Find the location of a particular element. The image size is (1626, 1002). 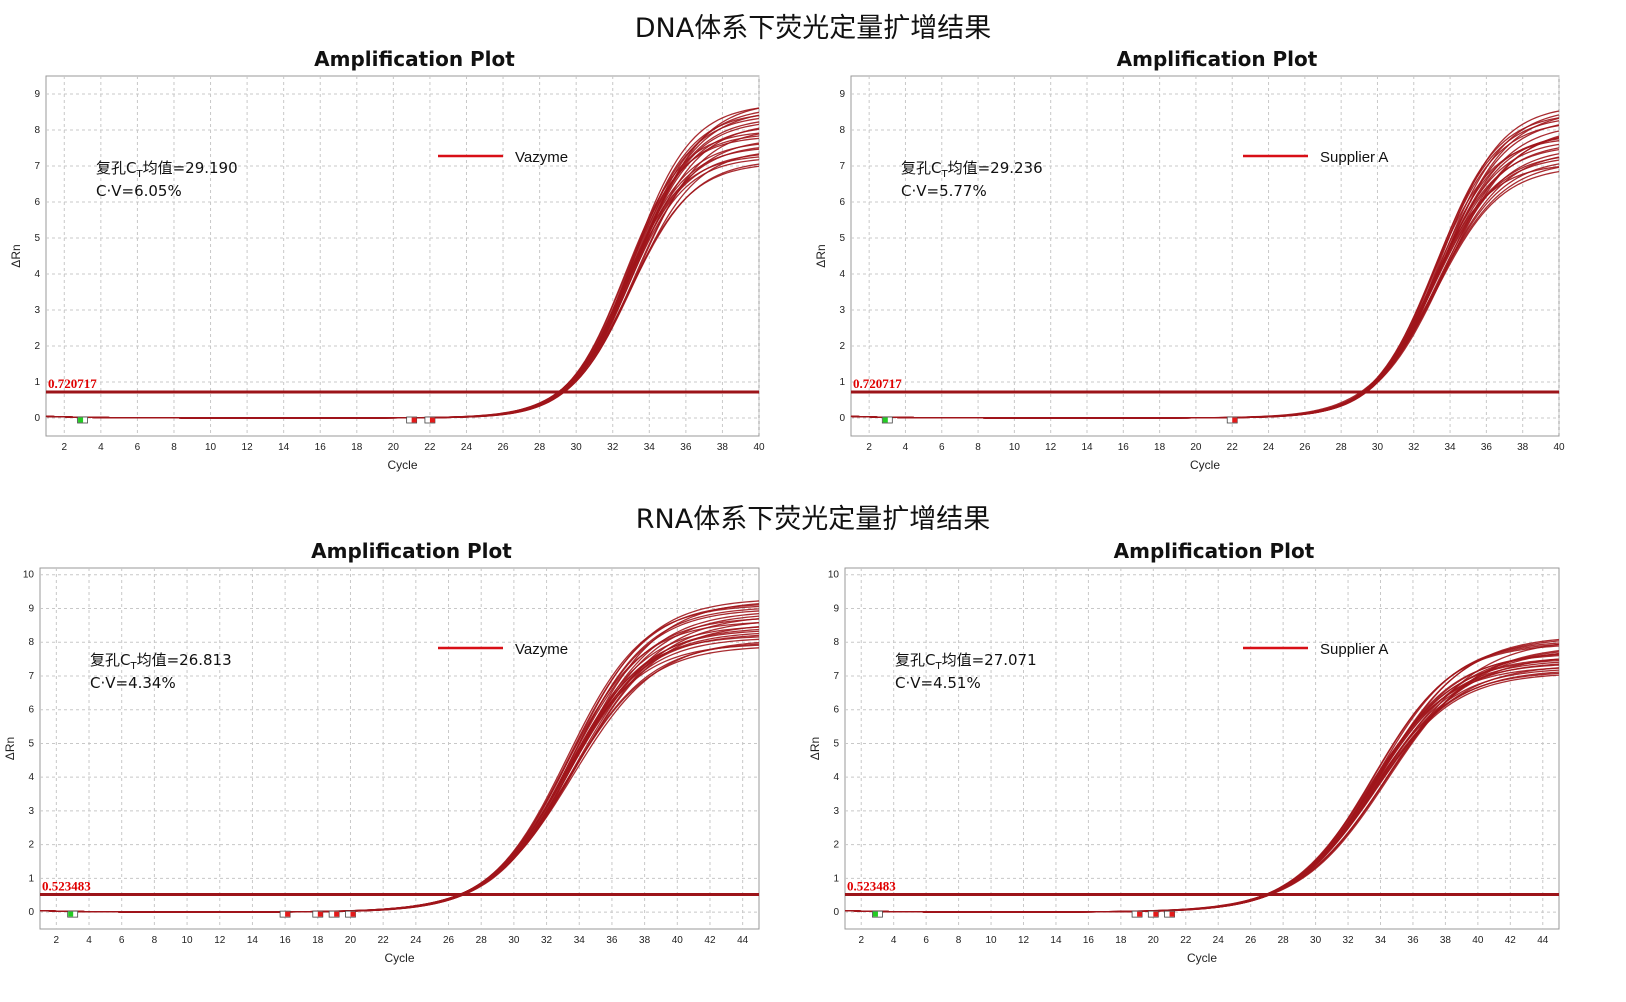

x-tick-label: 16 is located at coordinates (1124, 447).